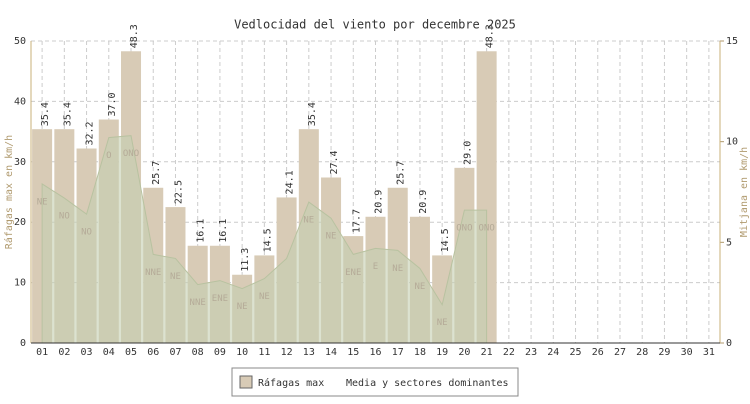  Describe the element at coordinates (109, 352) in the screenshot. I see `x-tick-label: 04` at that location.